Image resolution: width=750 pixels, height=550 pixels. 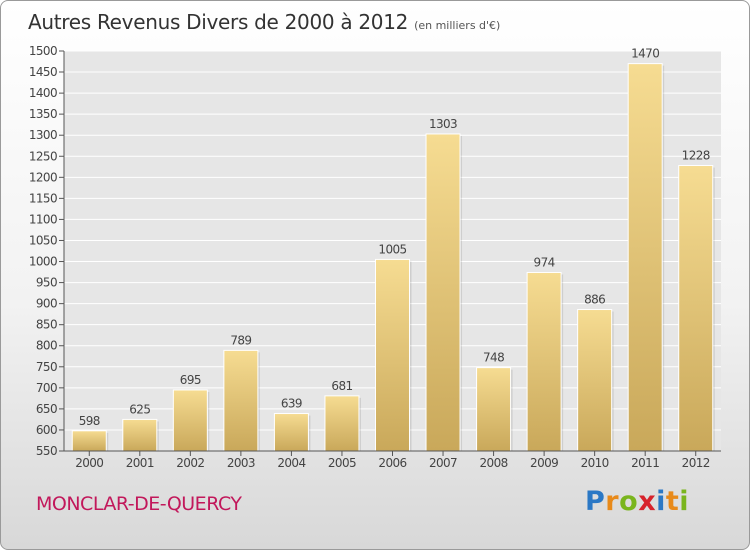 I want to click on data-label: 886, so click(x=594, y=300).